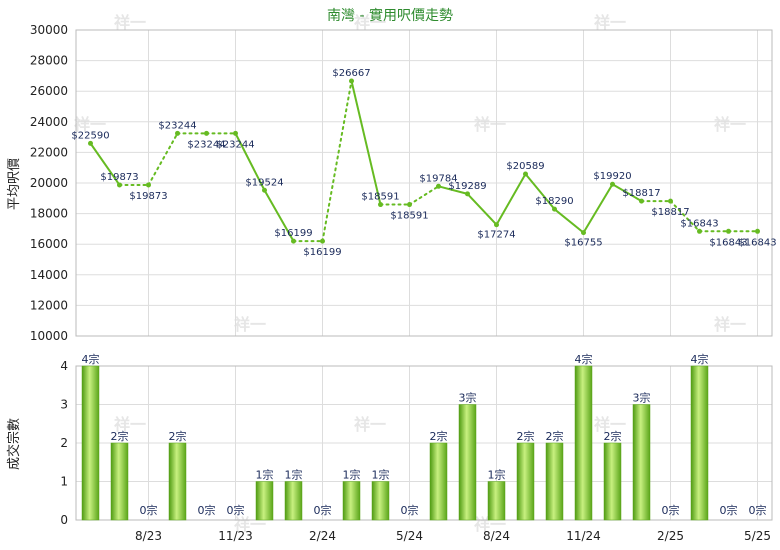 Image resolution: width=780 pixels, height=550 pixels. I want to click on price-tick-label: 10000, so click(49, 336).